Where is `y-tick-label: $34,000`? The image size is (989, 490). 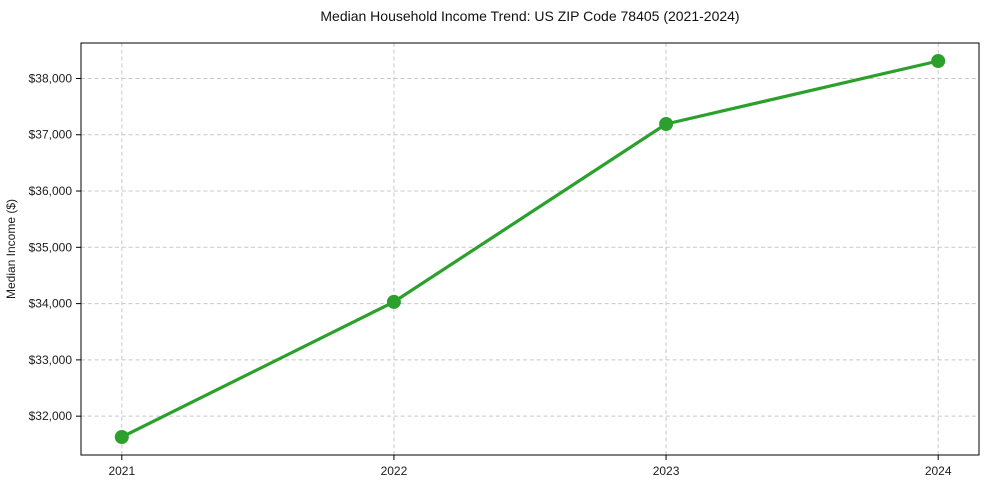 y-tick-label: $34,000 is located at coordinates (51, 304).